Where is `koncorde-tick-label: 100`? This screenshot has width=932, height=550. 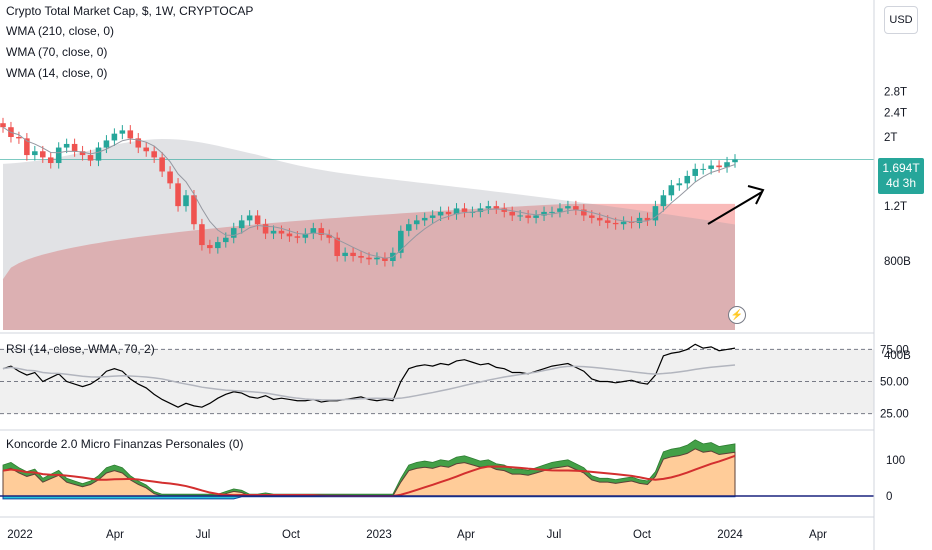
koncorde-tick-label: 100 is located at coordinates (895, 461).